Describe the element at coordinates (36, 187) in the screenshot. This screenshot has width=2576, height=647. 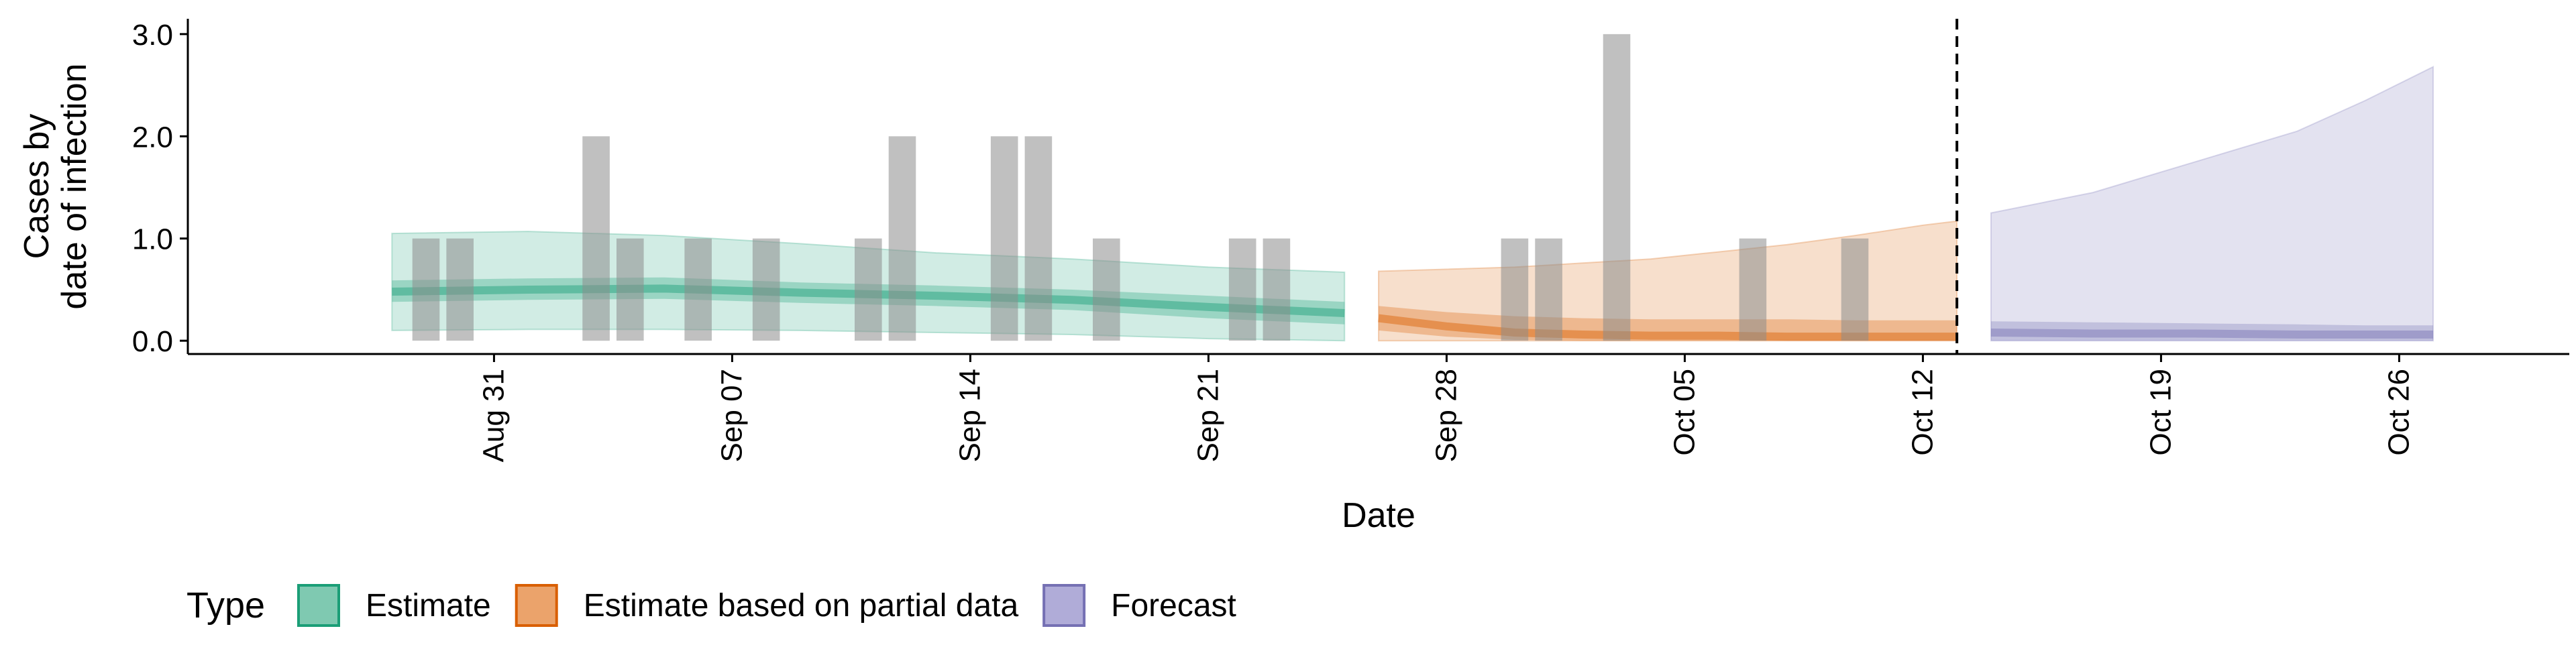
I see `y-axis-title-line: Cases by` at that location.